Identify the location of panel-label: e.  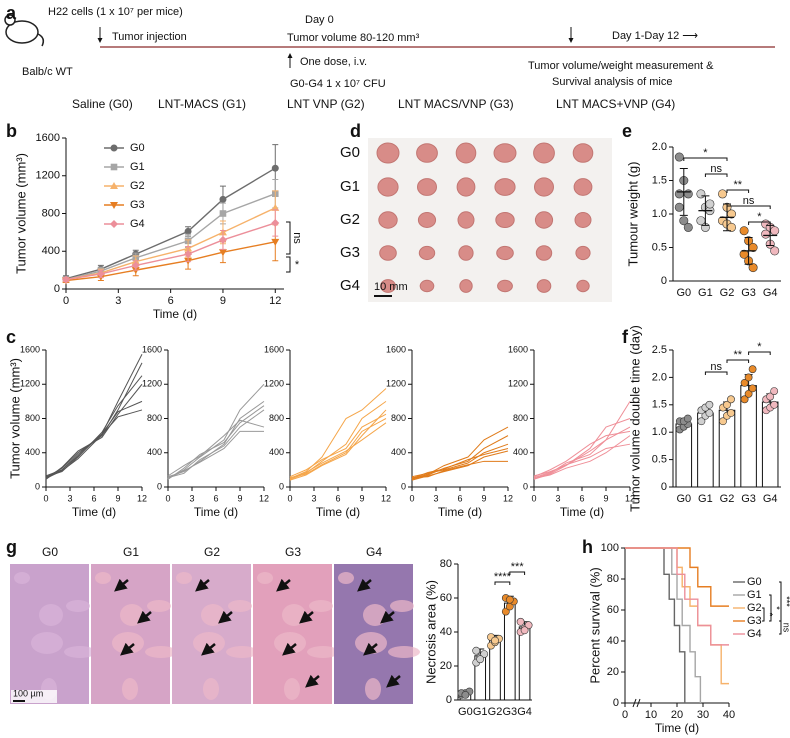
(627, 131).